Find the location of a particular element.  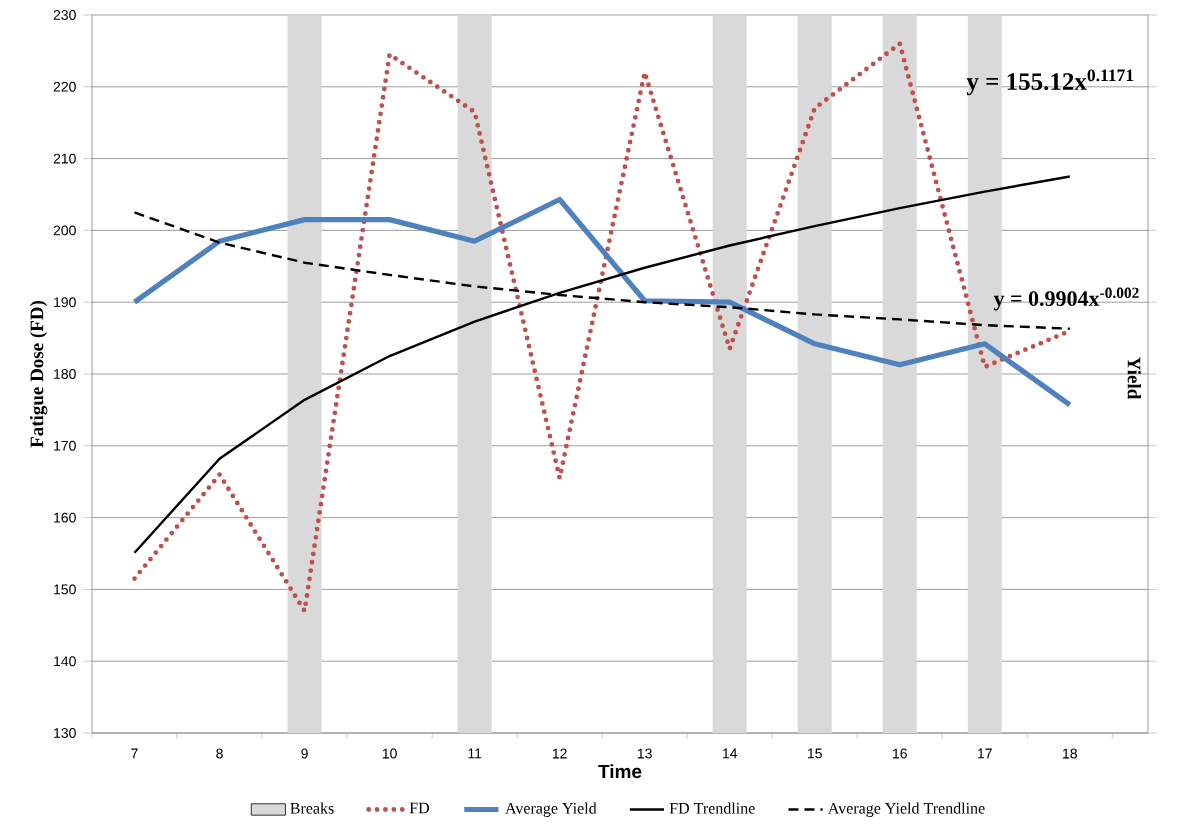

x-tick-label: 9 is located at coordinates (304, 753).